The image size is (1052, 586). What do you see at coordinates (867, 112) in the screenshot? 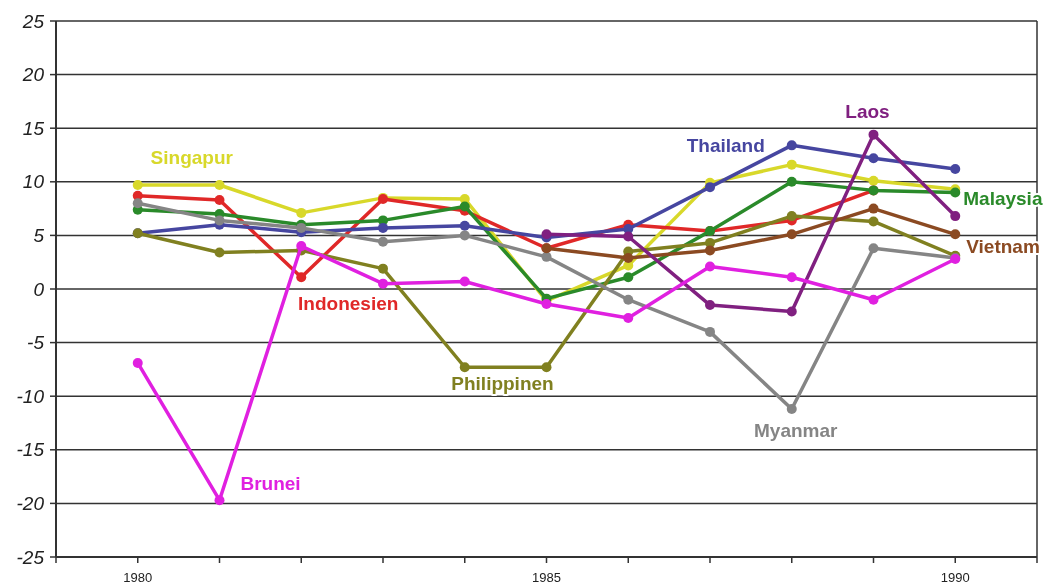
I see `series-label: Laos` at bounding box center [867, 112].